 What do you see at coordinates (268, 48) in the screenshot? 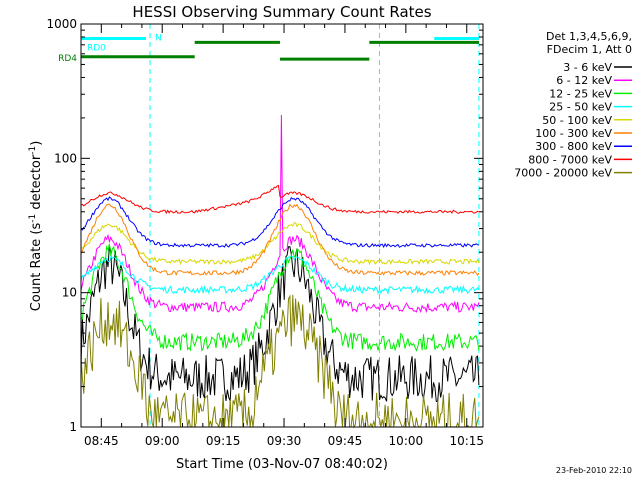
I see `flag-bars: RD0 RD4 N` at bounding box center [268, 48].